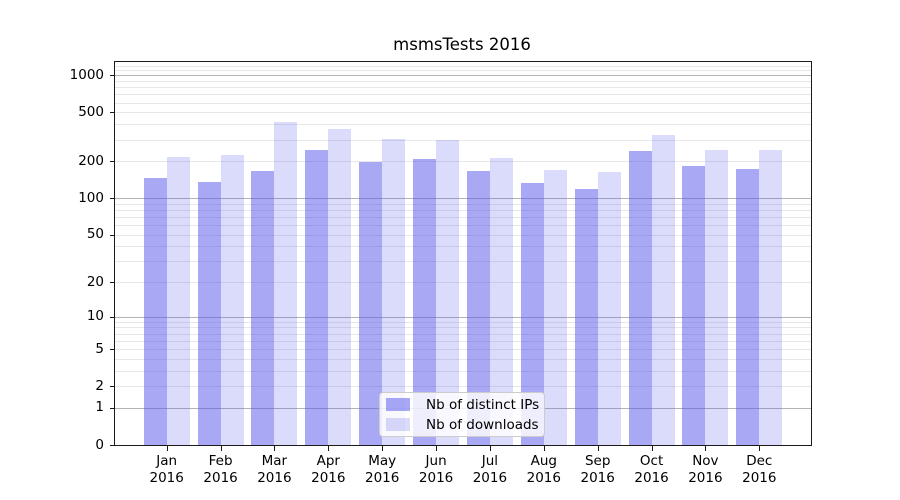 This screenshot has width=900, height=500. Describe the element at coordinates (232, 300) in the screenshot. I see `bar-downloads-feb` at that location.